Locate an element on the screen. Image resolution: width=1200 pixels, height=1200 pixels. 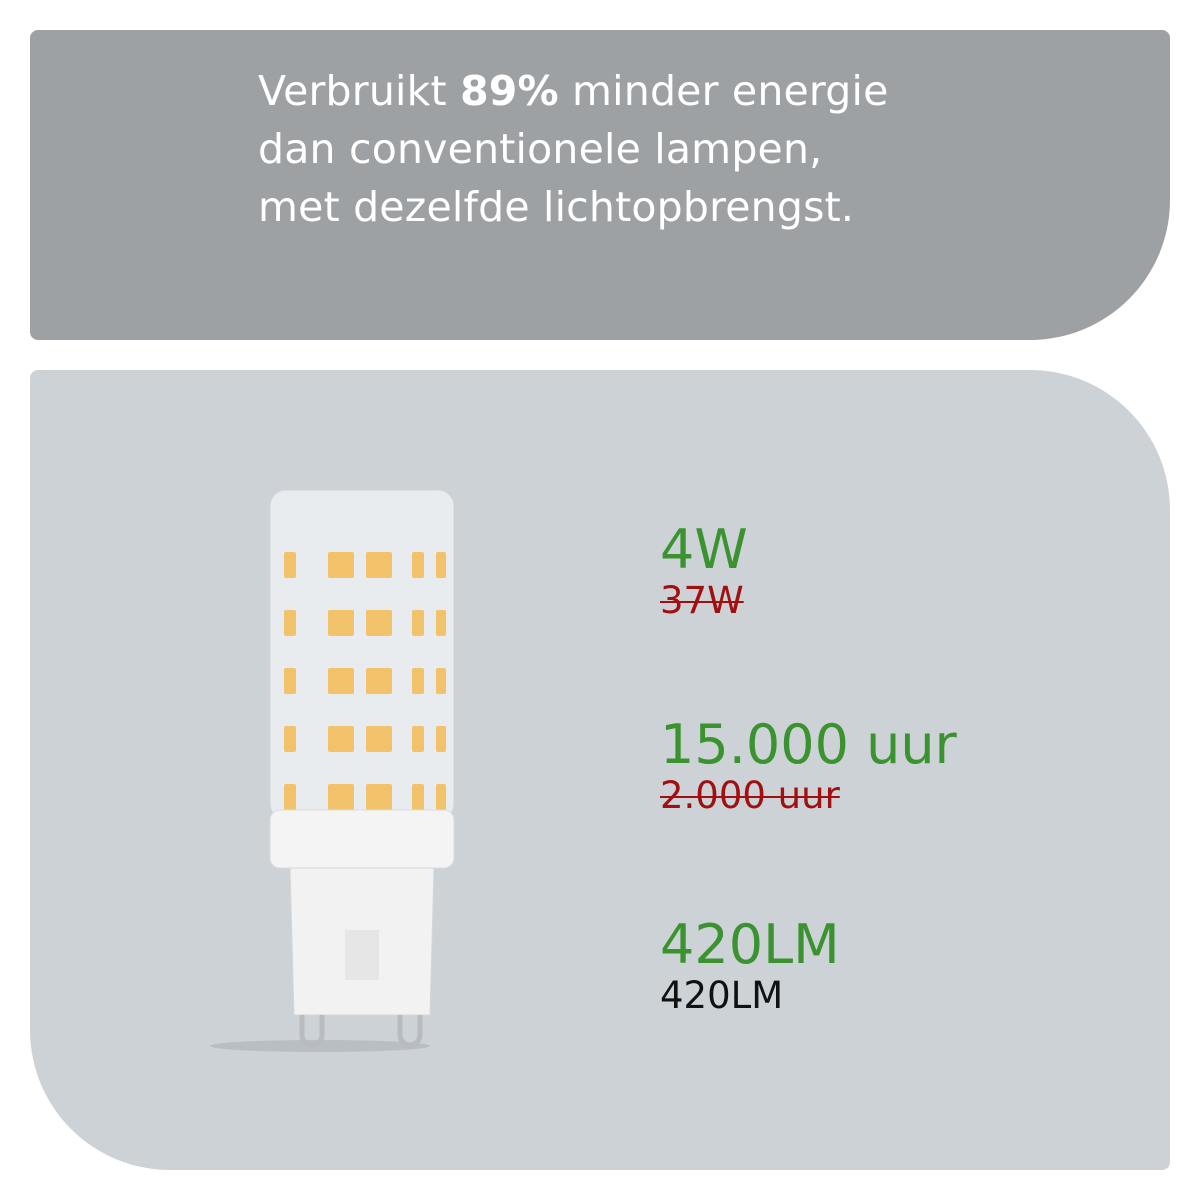
new-lifetime-value: 15.000 uur is located at coordinates (808, 744).